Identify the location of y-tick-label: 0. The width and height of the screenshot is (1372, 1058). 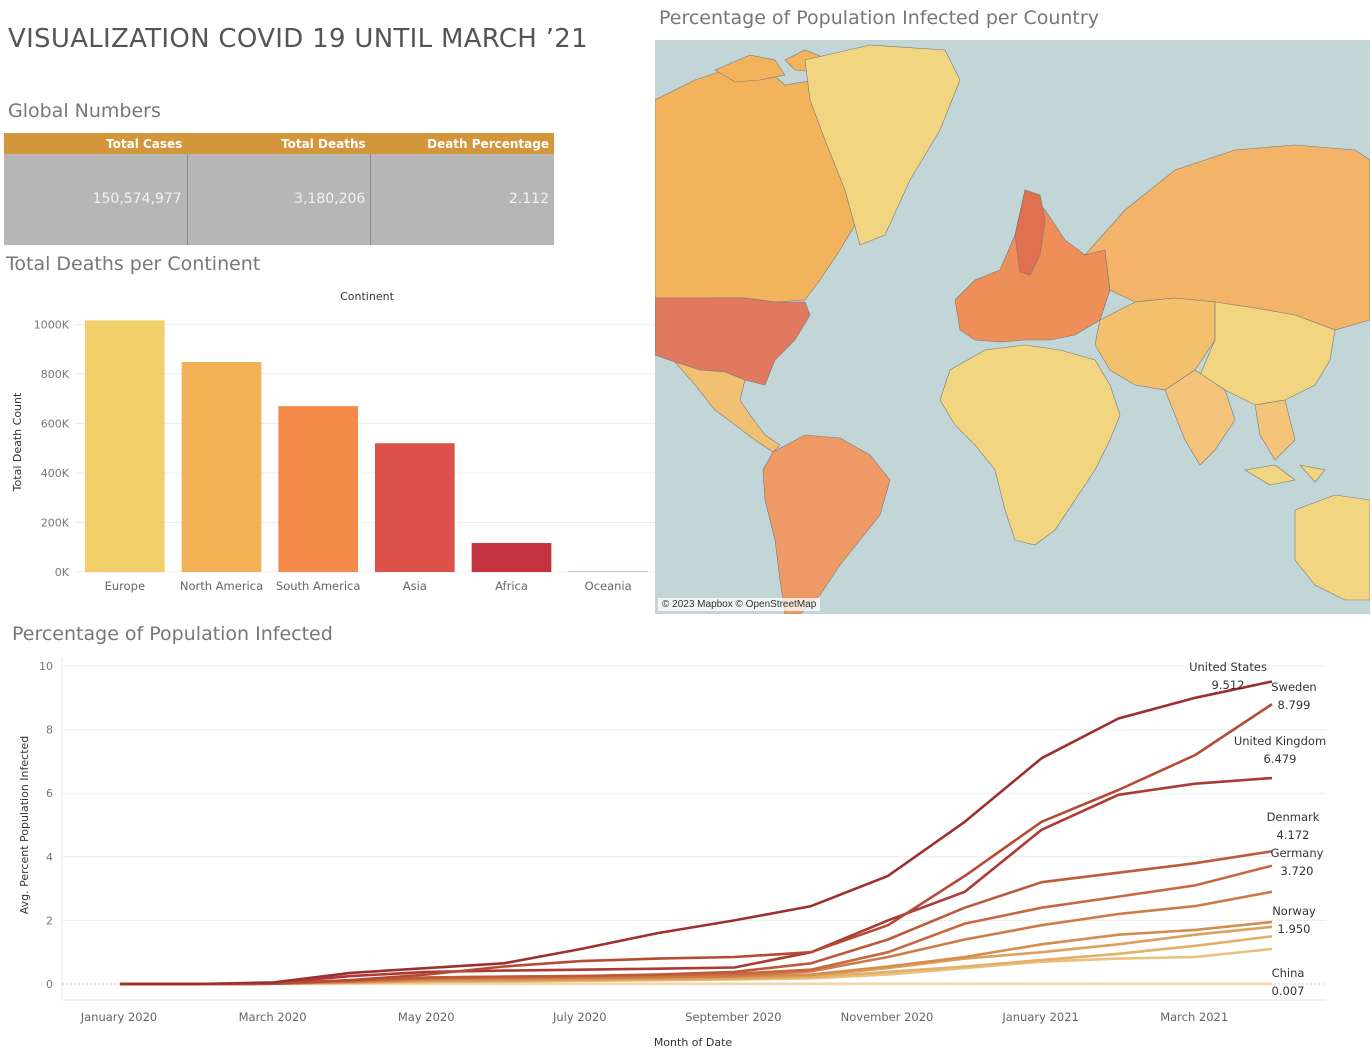
(49, 984).